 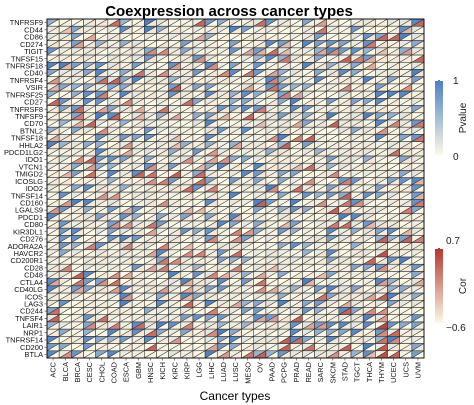 I want to click on y-tick-label: CD80, so click(x=33, y=224).